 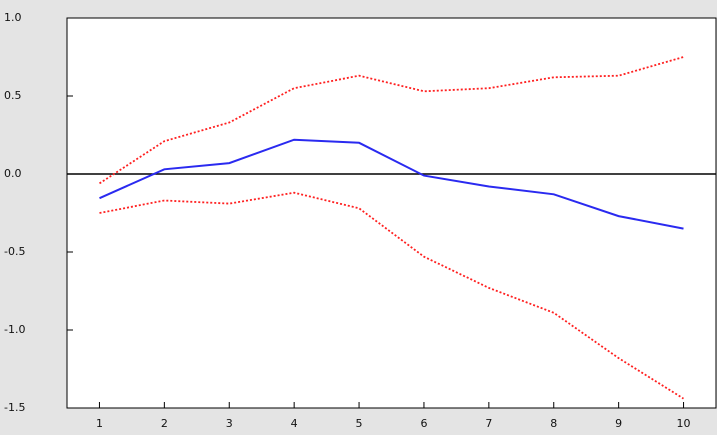 I want to click on x-tick-label: 7, so click(x=488, y=423).